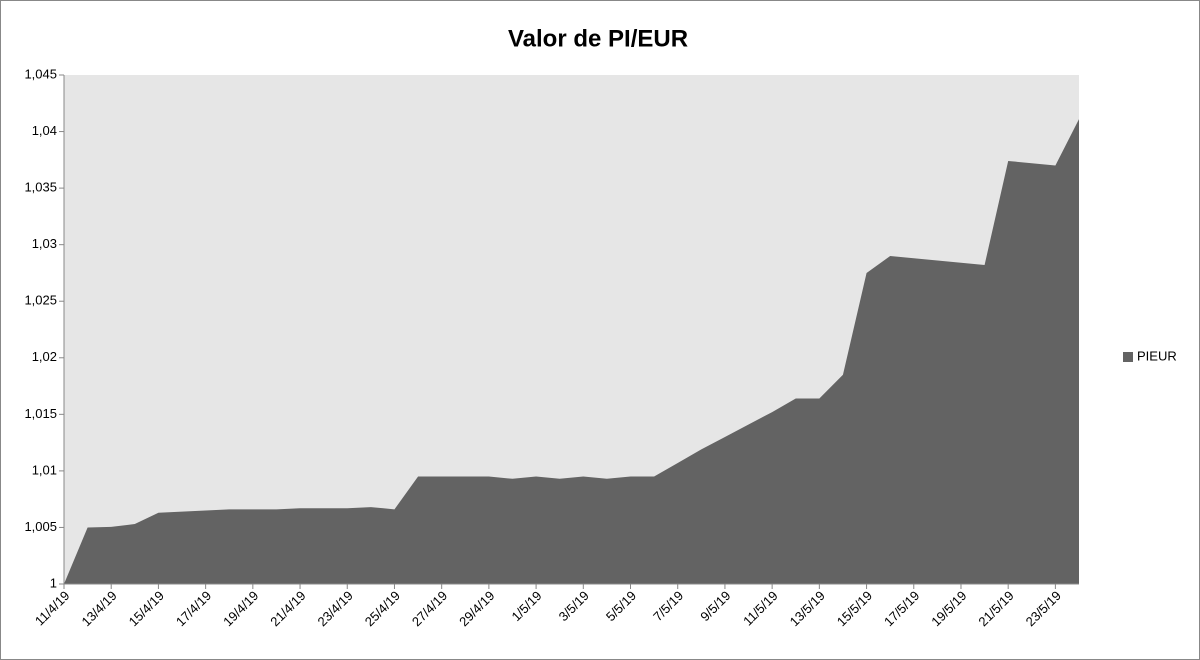  I want to click on y-tick-label: 1,04, so click(44, 130).